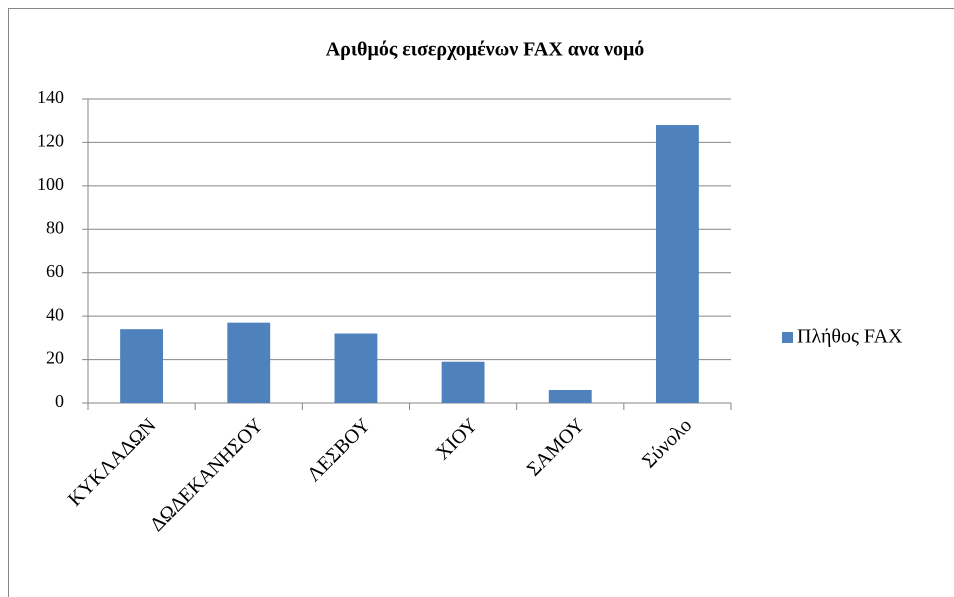  I want to click on y-tick-label: 0, so click(59, 401).